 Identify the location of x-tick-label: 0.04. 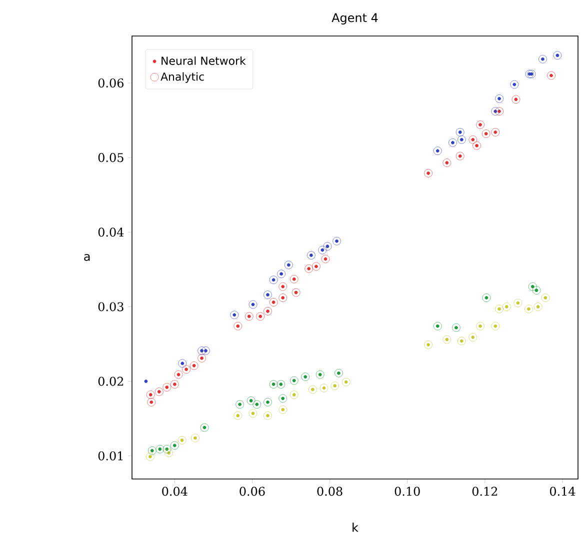
(175, 491).